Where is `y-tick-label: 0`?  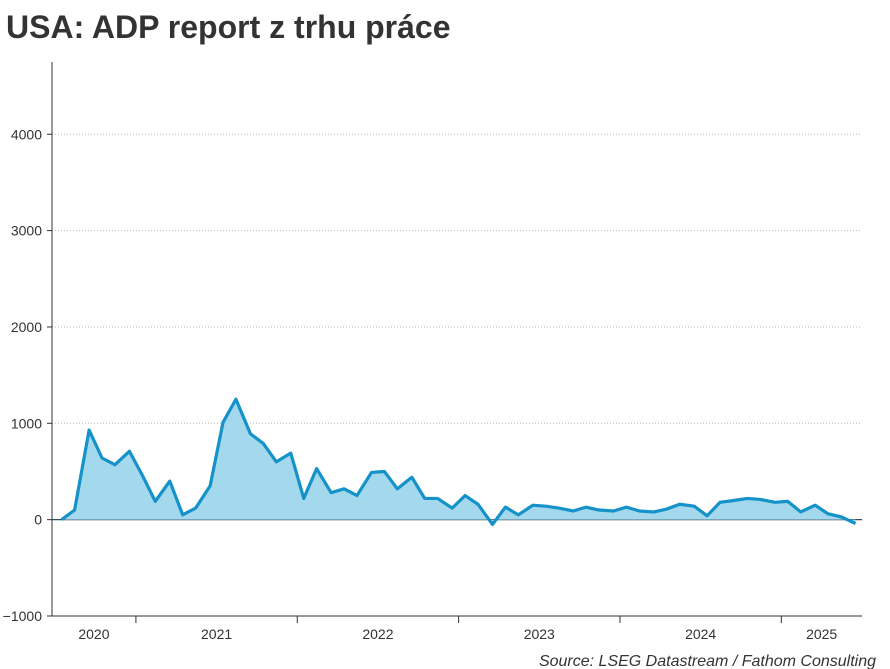 y-tick-label: 0 is located at coordinates (38, 520).